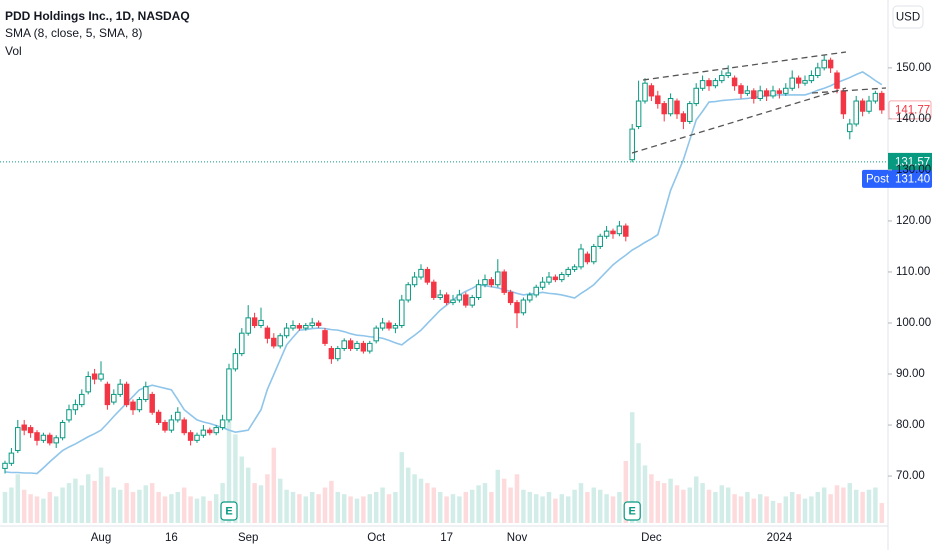  I want to click on y-tick-label: 90.00, so click(910, 374).